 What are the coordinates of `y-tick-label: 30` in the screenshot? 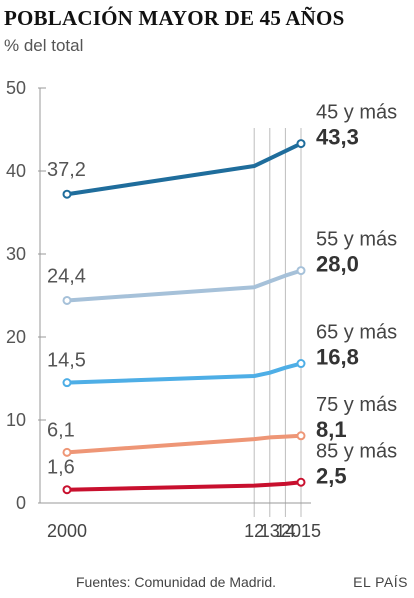 It's located at (16, 254).